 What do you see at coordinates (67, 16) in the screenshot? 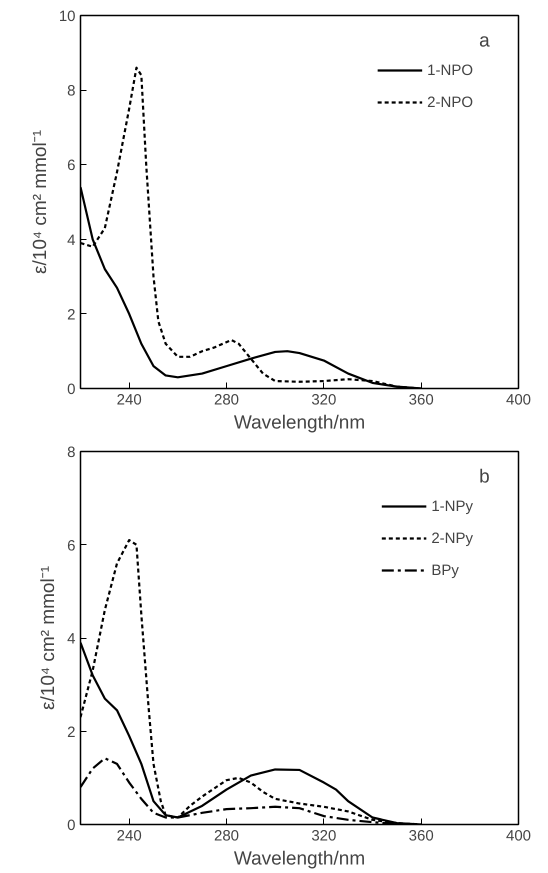
I see `y-tick-label: 10` at bounding box center [67, 16].